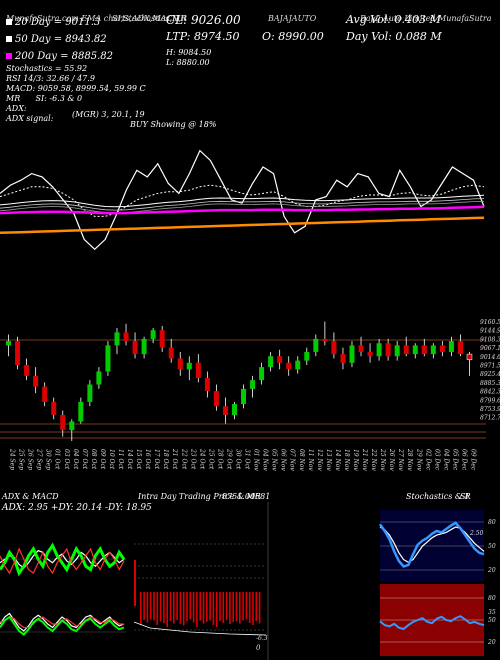 This screenshot has height=660, width=500. Describe the element at coordinates (9, 22) in the screenshot. I see `dma20-swatch` at that location.